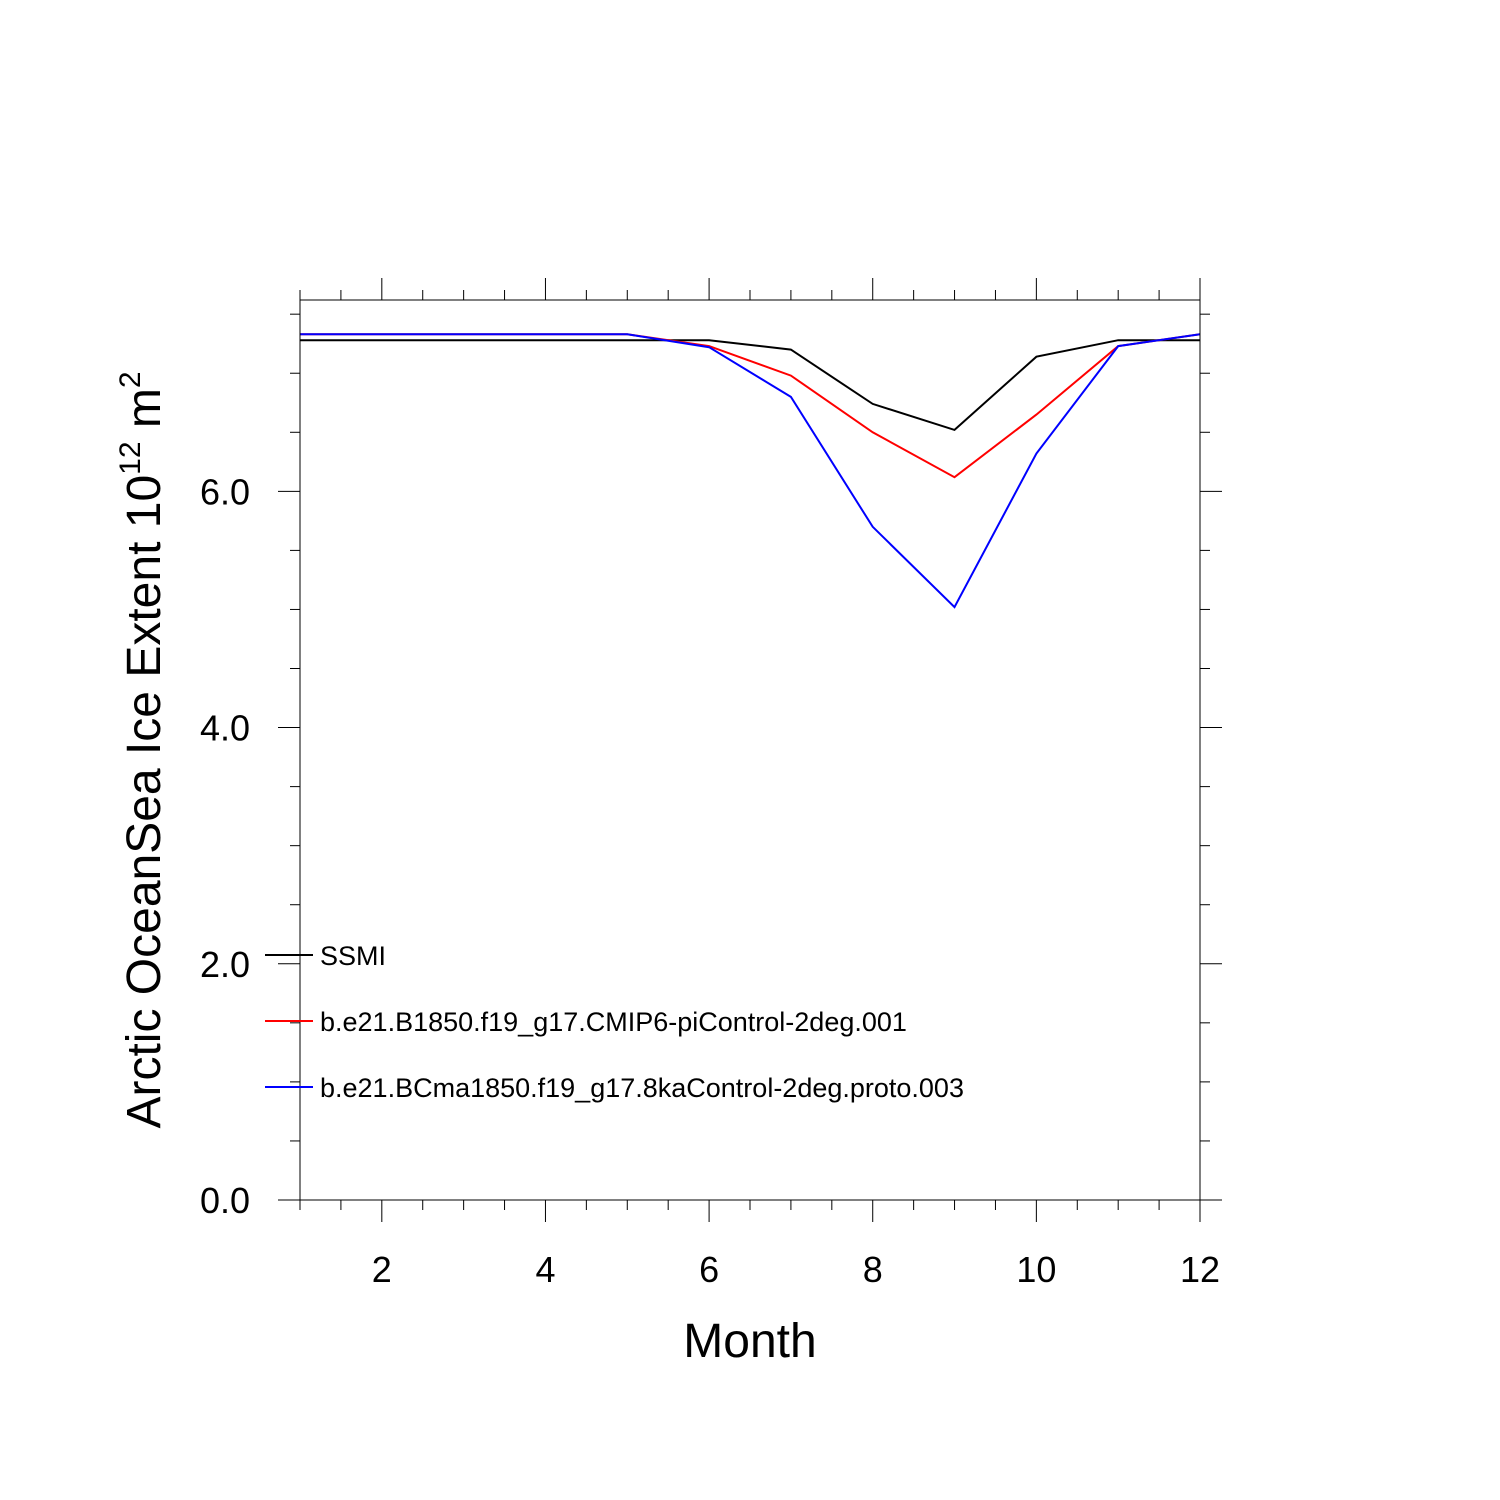 The width and height of the screenshot is (1500, 1500). I want to click on series-lines, so click(750, 471).